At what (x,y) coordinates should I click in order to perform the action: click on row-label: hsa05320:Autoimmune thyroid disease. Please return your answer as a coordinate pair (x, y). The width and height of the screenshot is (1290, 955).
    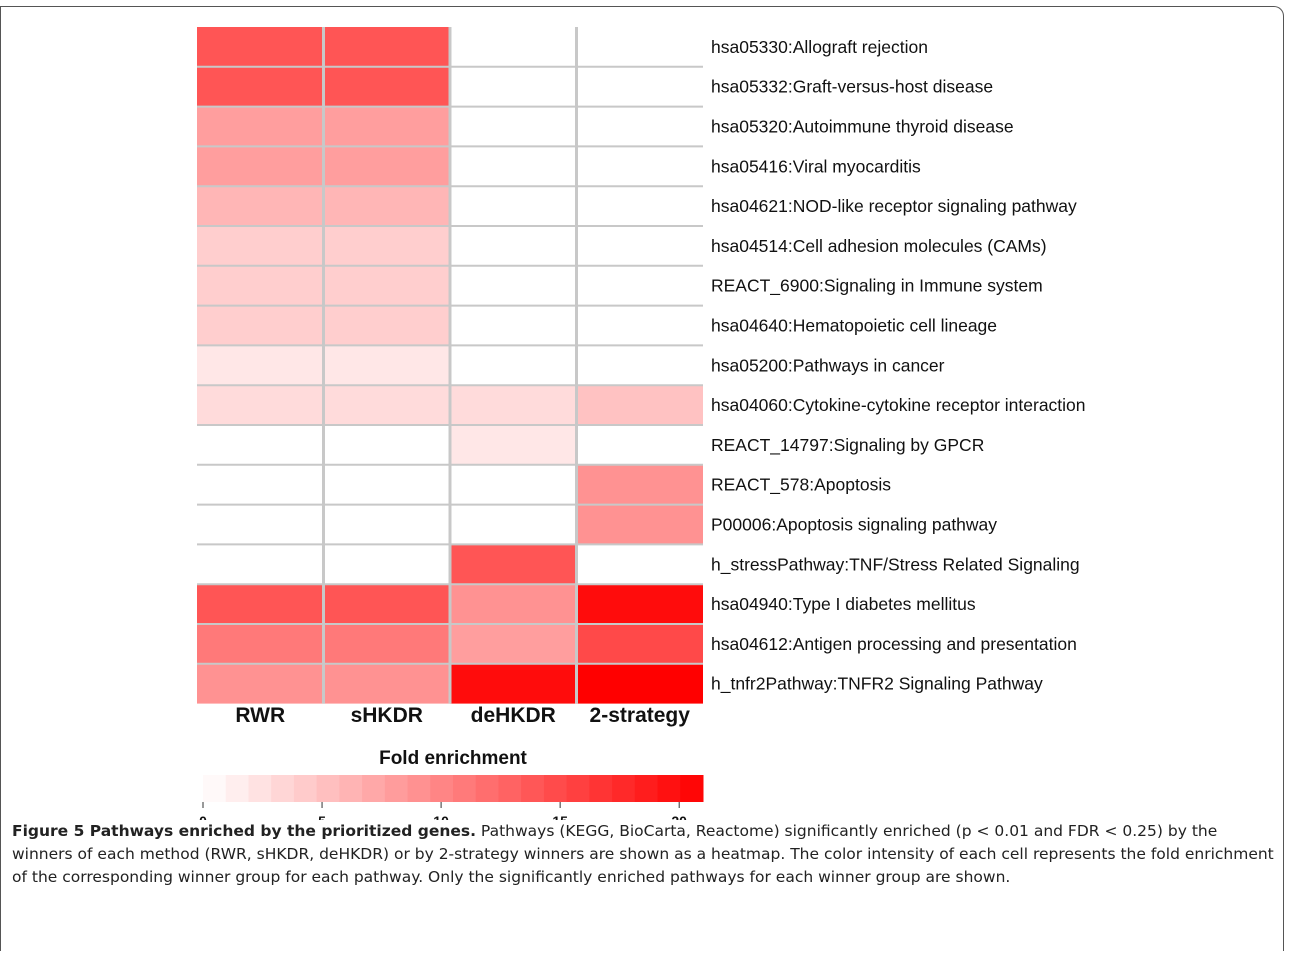
    Looking at the image, I should click on (862, 127).